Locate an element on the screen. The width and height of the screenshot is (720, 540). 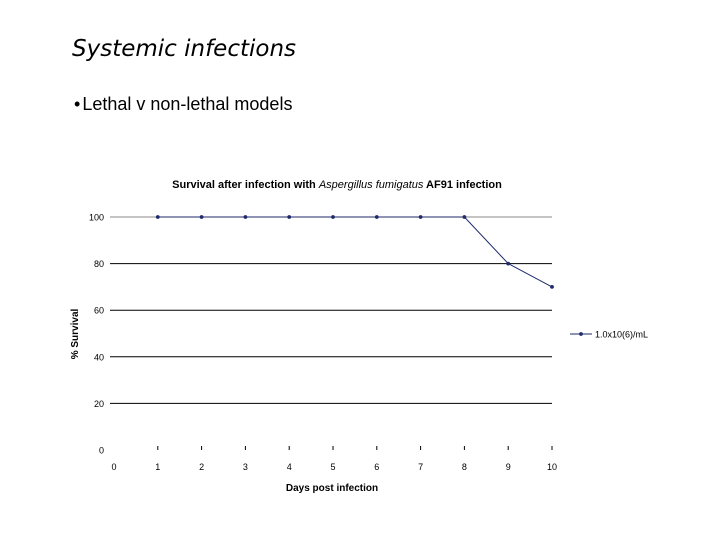
x-axis-label: Days post infection is located at coordinates (332, 488).